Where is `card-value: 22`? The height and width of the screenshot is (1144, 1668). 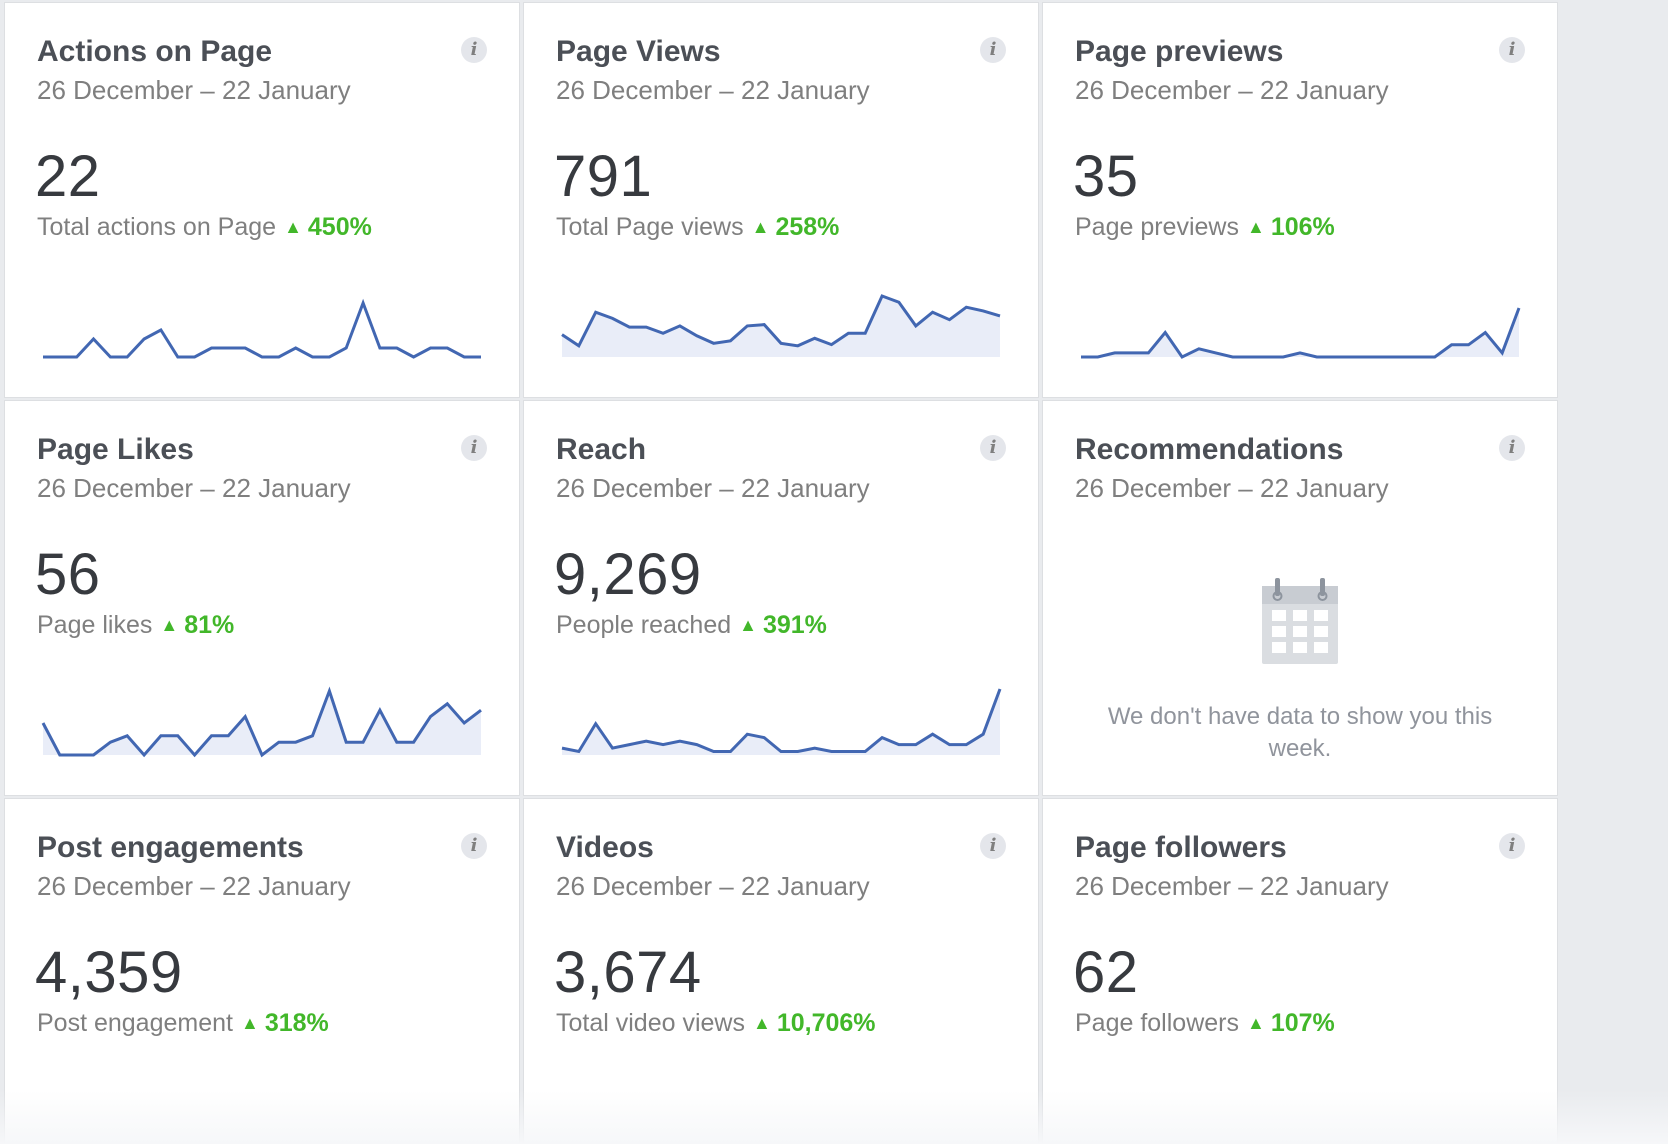
card-value: 22 is located at coordinates (68, 176).